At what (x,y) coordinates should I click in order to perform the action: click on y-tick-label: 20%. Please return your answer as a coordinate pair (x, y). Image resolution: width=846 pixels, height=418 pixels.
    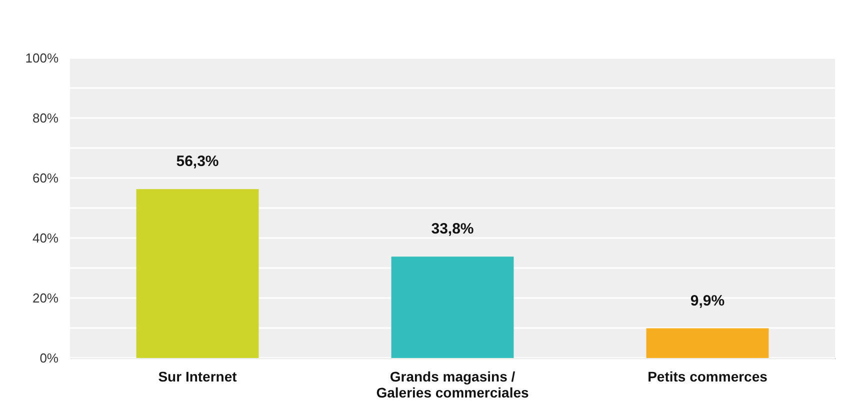
    Looking at the image, I should click on (45, 298).